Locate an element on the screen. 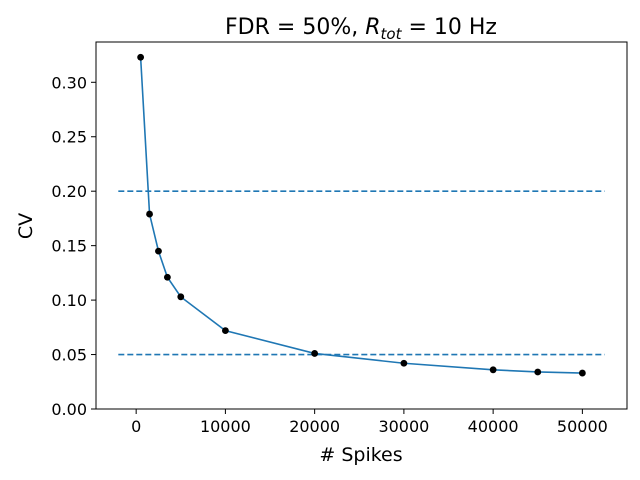 Image resolution: width=640 pixels, height=480 pixels. chart-title-variable: R is located at coordinates (372, 27).